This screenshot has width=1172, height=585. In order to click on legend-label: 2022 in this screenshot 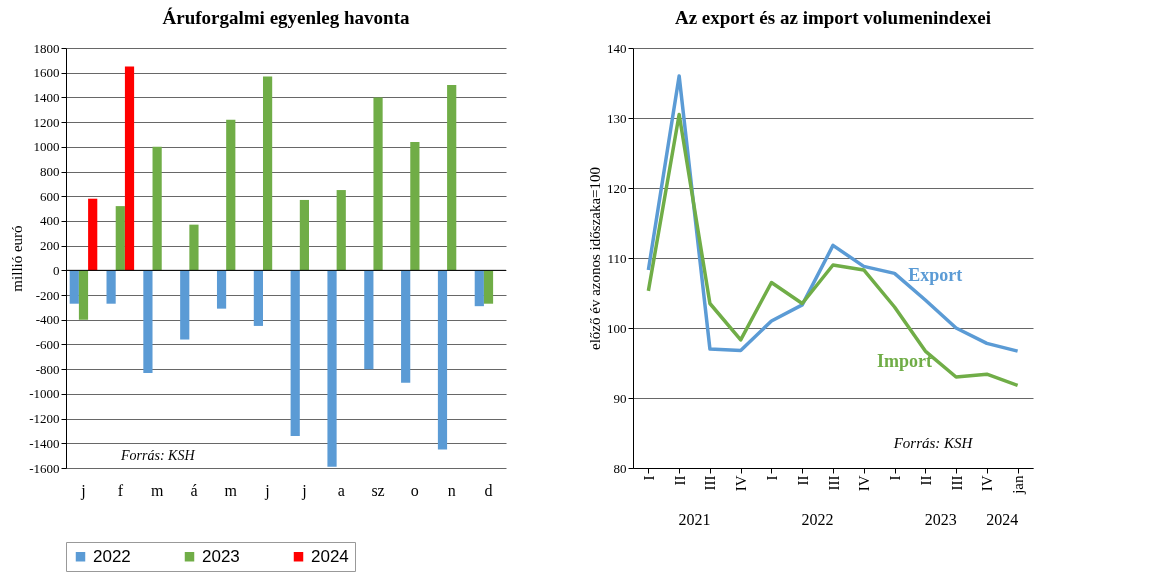, I will do `click(112, 556)`.